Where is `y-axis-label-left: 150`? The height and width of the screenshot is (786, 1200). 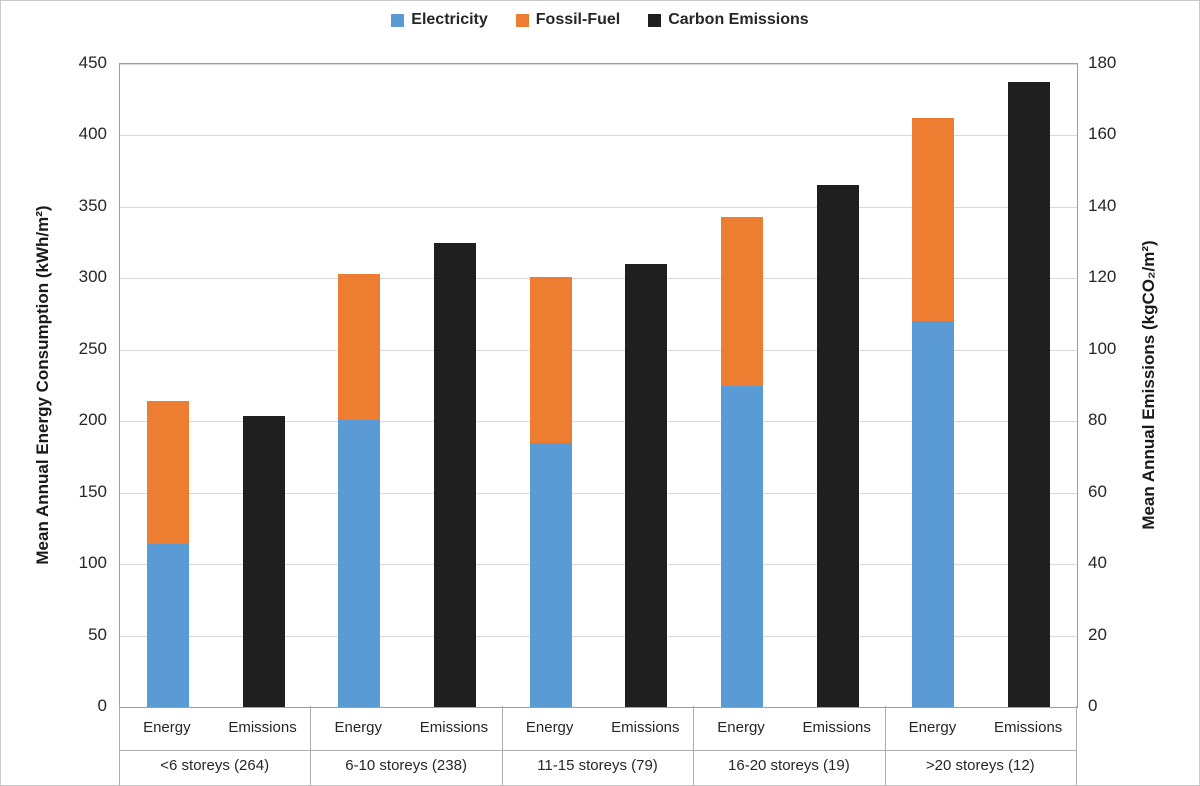
y-axis-label-left: 150 is located at coordinates (92, 491).